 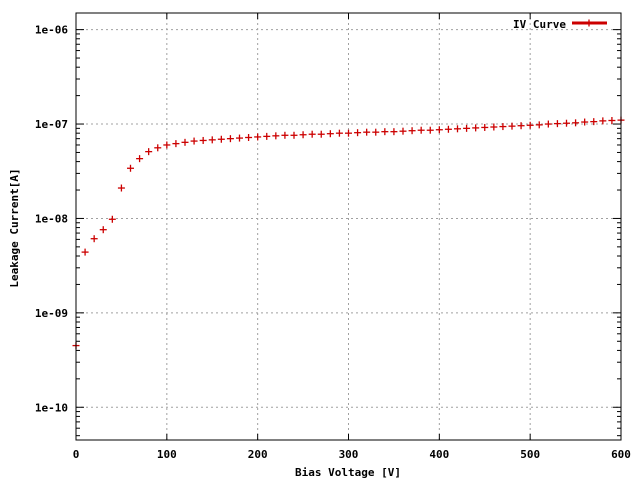 I want to click on legend-marker, so click(x=589, y=23).